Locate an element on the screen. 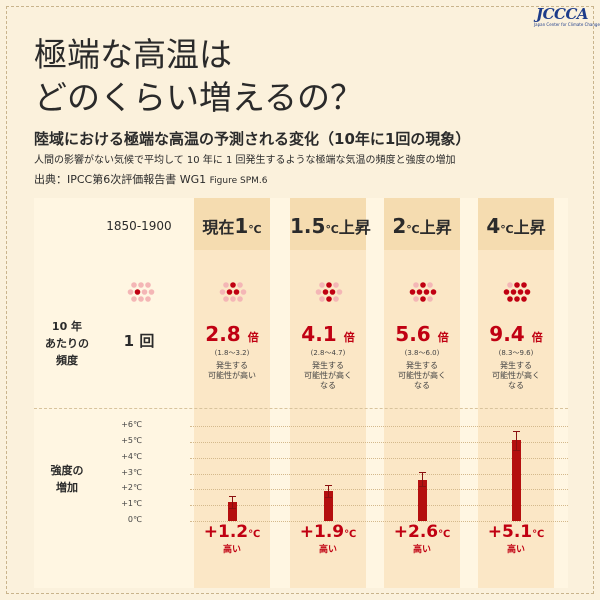 The width and height of the screenshot is (600, 600). baseline-frequency: 1 回 is located at coordinates (139, 341).